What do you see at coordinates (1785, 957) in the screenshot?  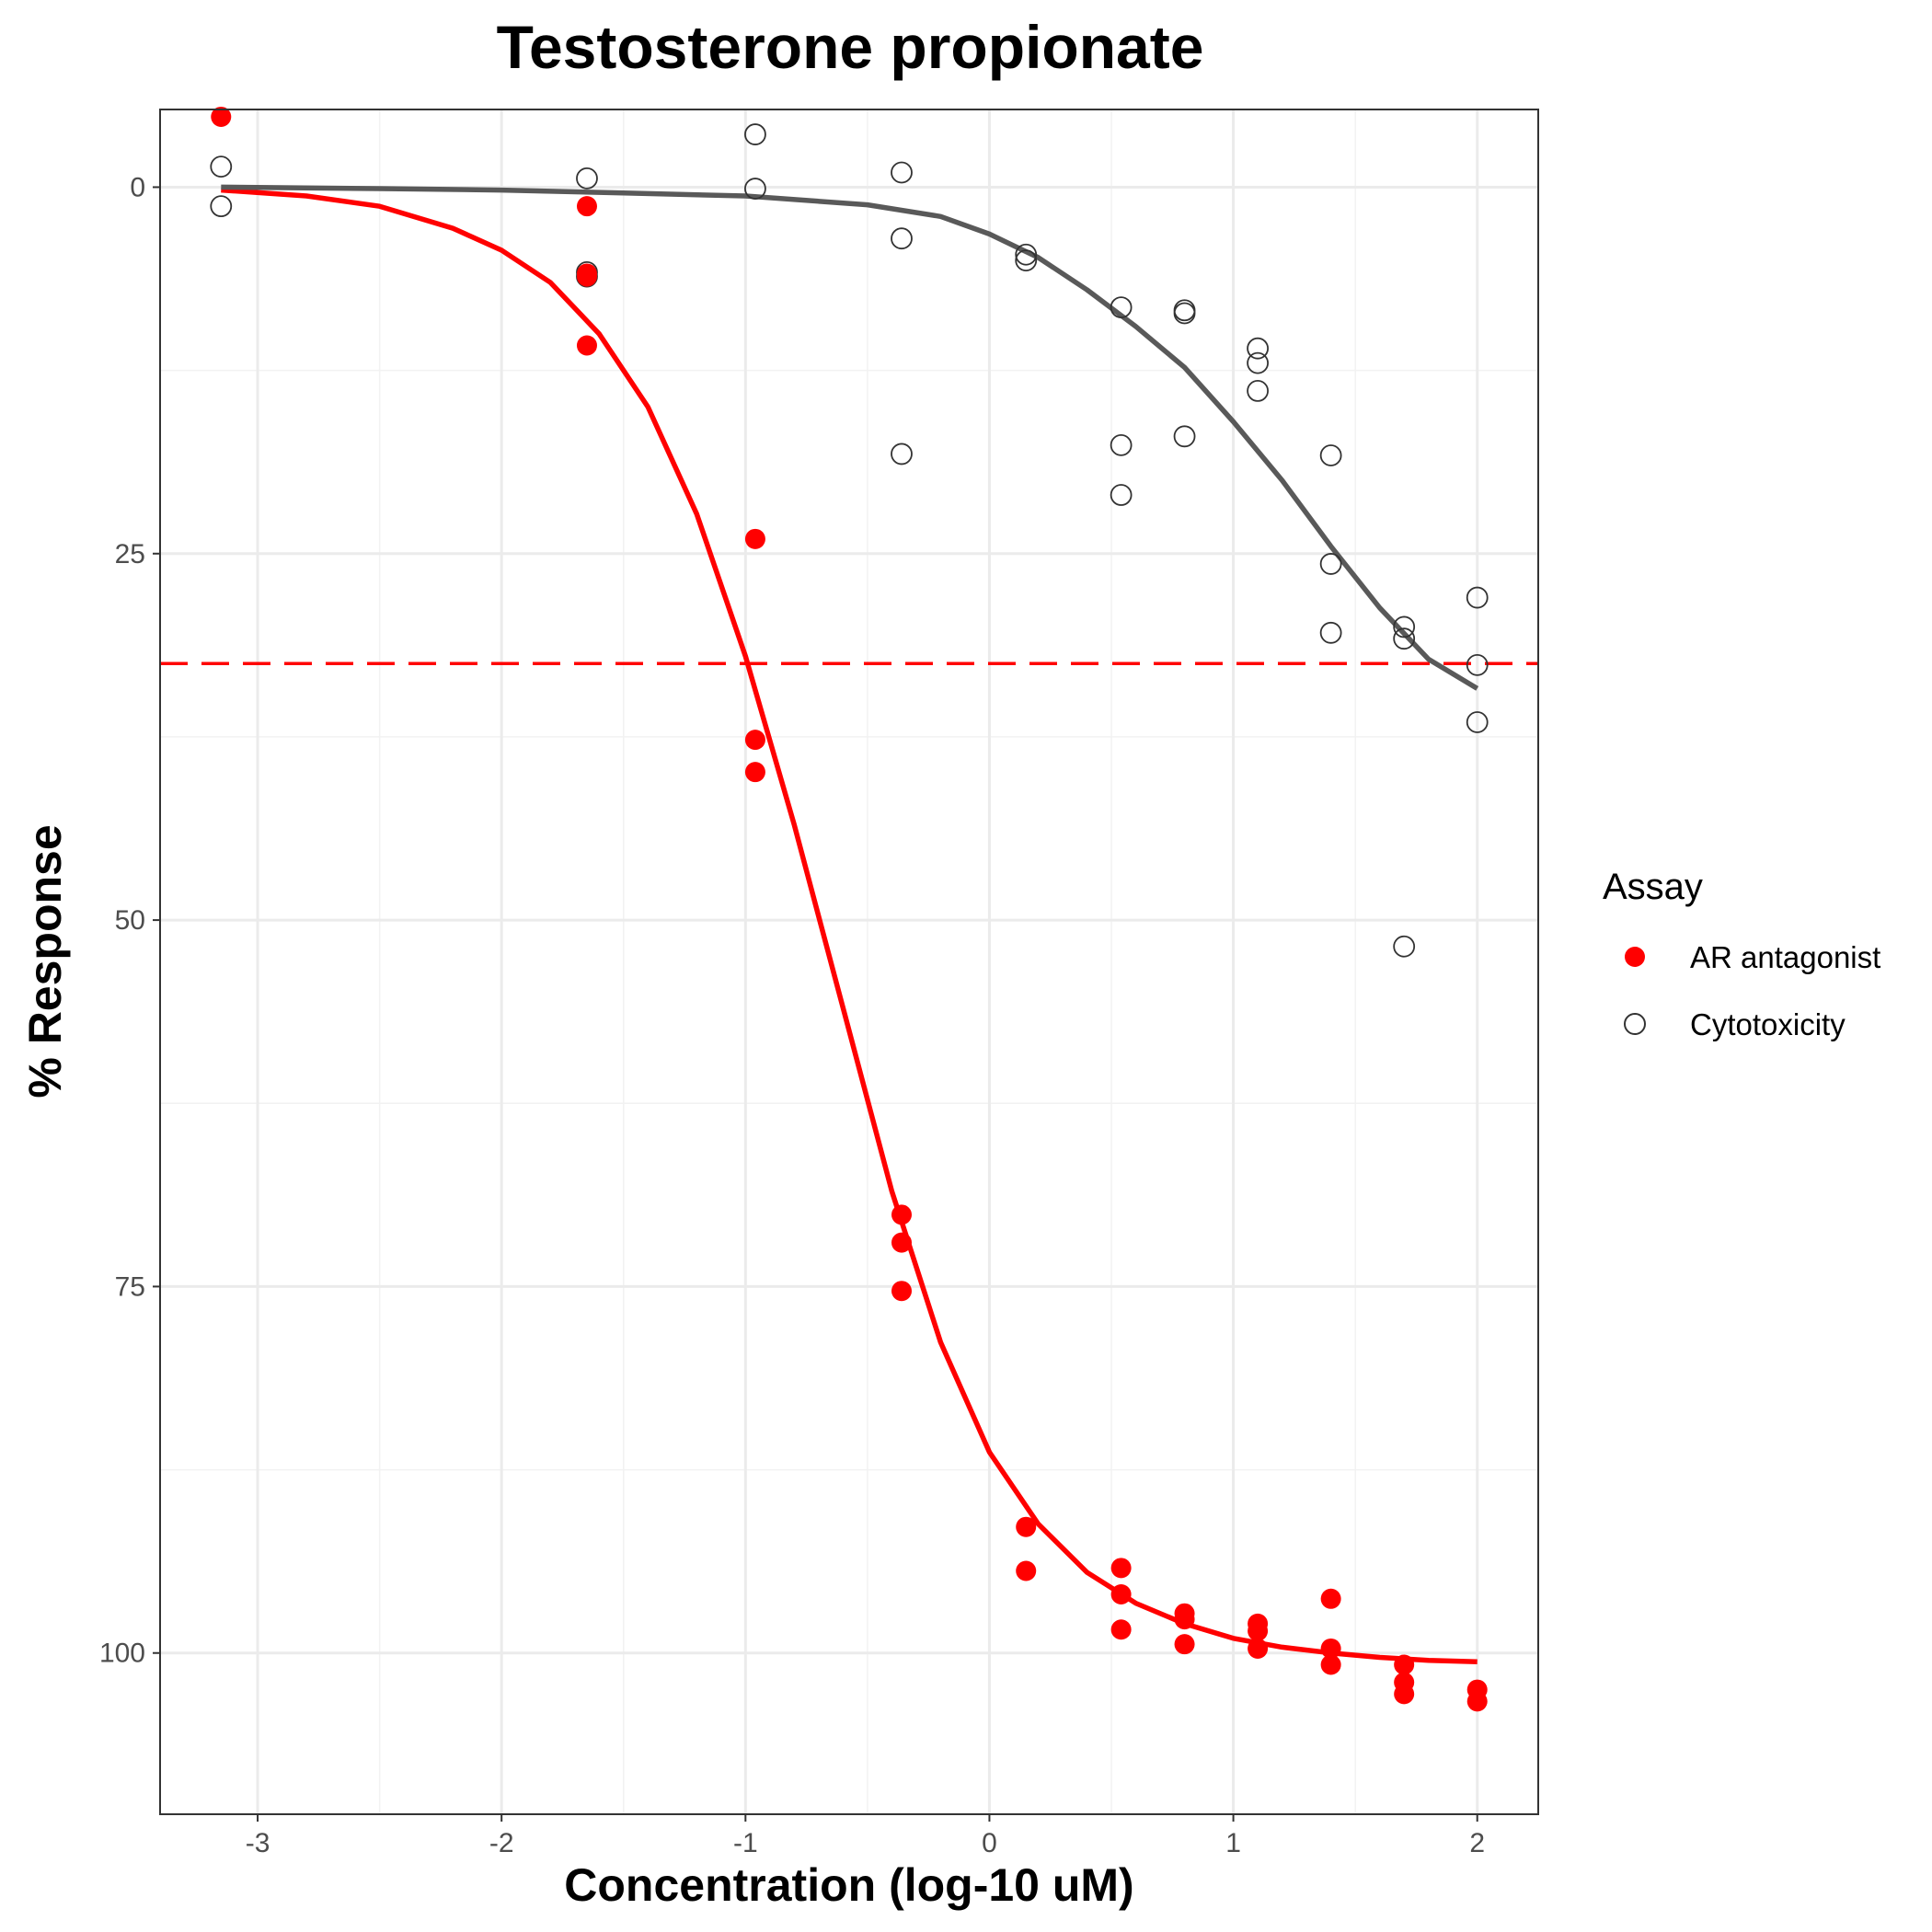 I see `legend-label-ar-antagonist: AR antagonist` at bounding box center [1785, 957].